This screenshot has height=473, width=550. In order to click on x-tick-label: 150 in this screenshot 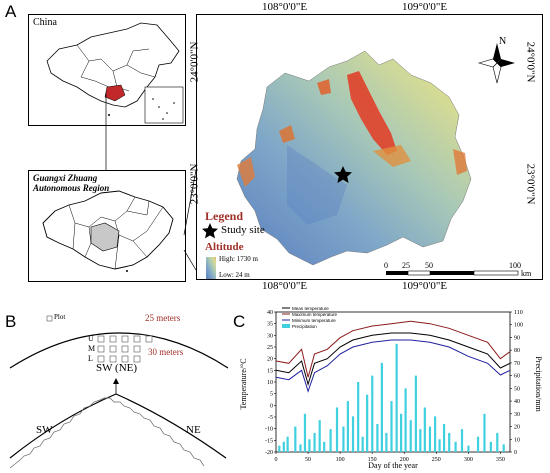, I will do `click(372, 460)`.